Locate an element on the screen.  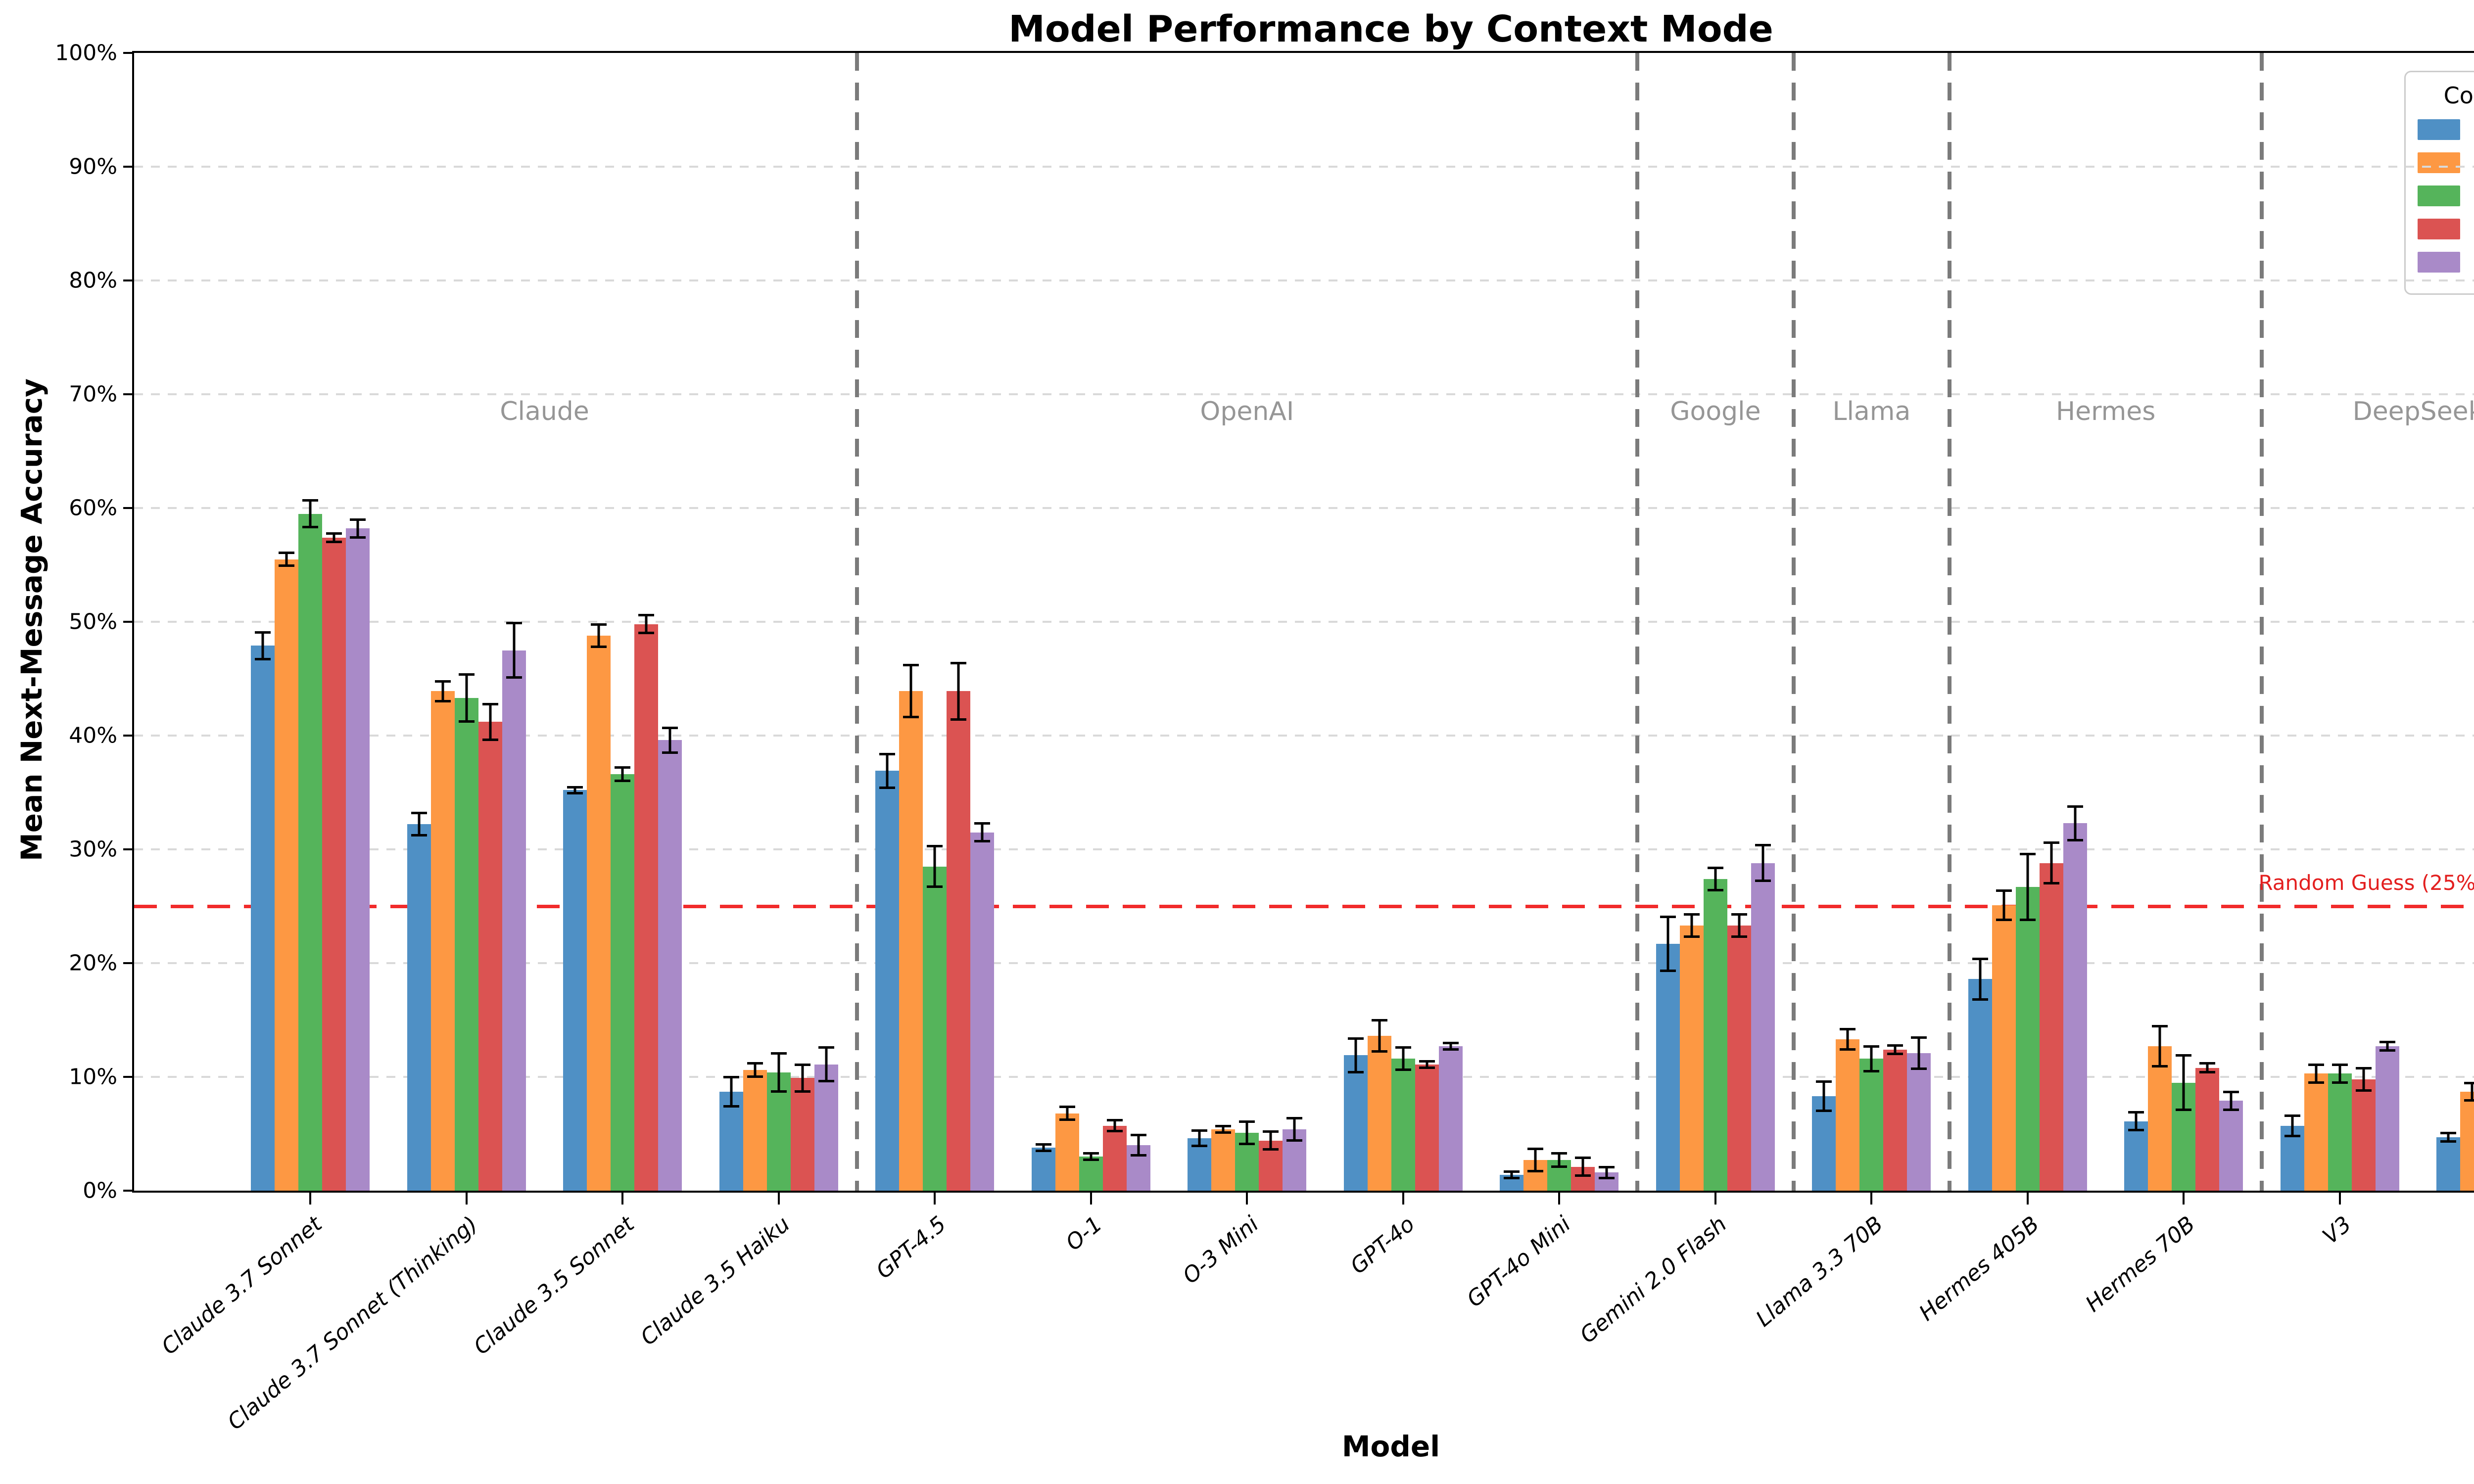
section-label: OpenAI is located at coordinates (1247, 411).